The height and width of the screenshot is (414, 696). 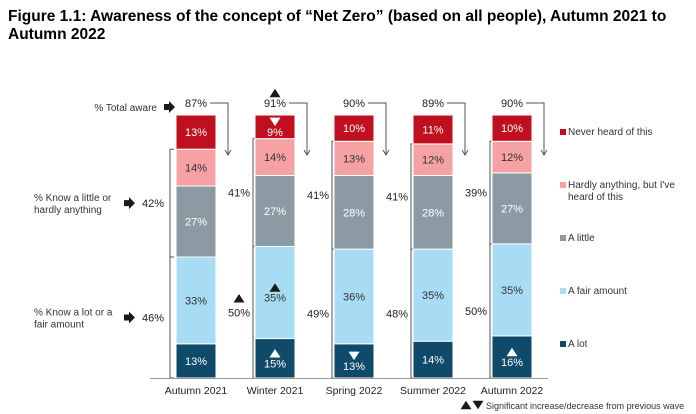 What do you see at coordinates (476, 194) in the screenshot?
I see `summary-little-autumn-2022: 39%` at bounding box center [476, 194].